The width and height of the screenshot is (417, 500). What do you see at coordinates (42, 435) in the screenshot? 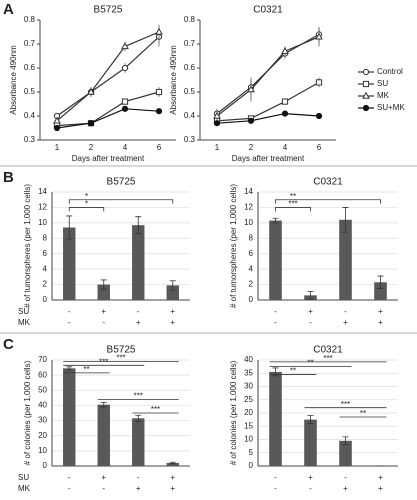
I see `y-tick-label: 20` at bounding box center [42, 435].